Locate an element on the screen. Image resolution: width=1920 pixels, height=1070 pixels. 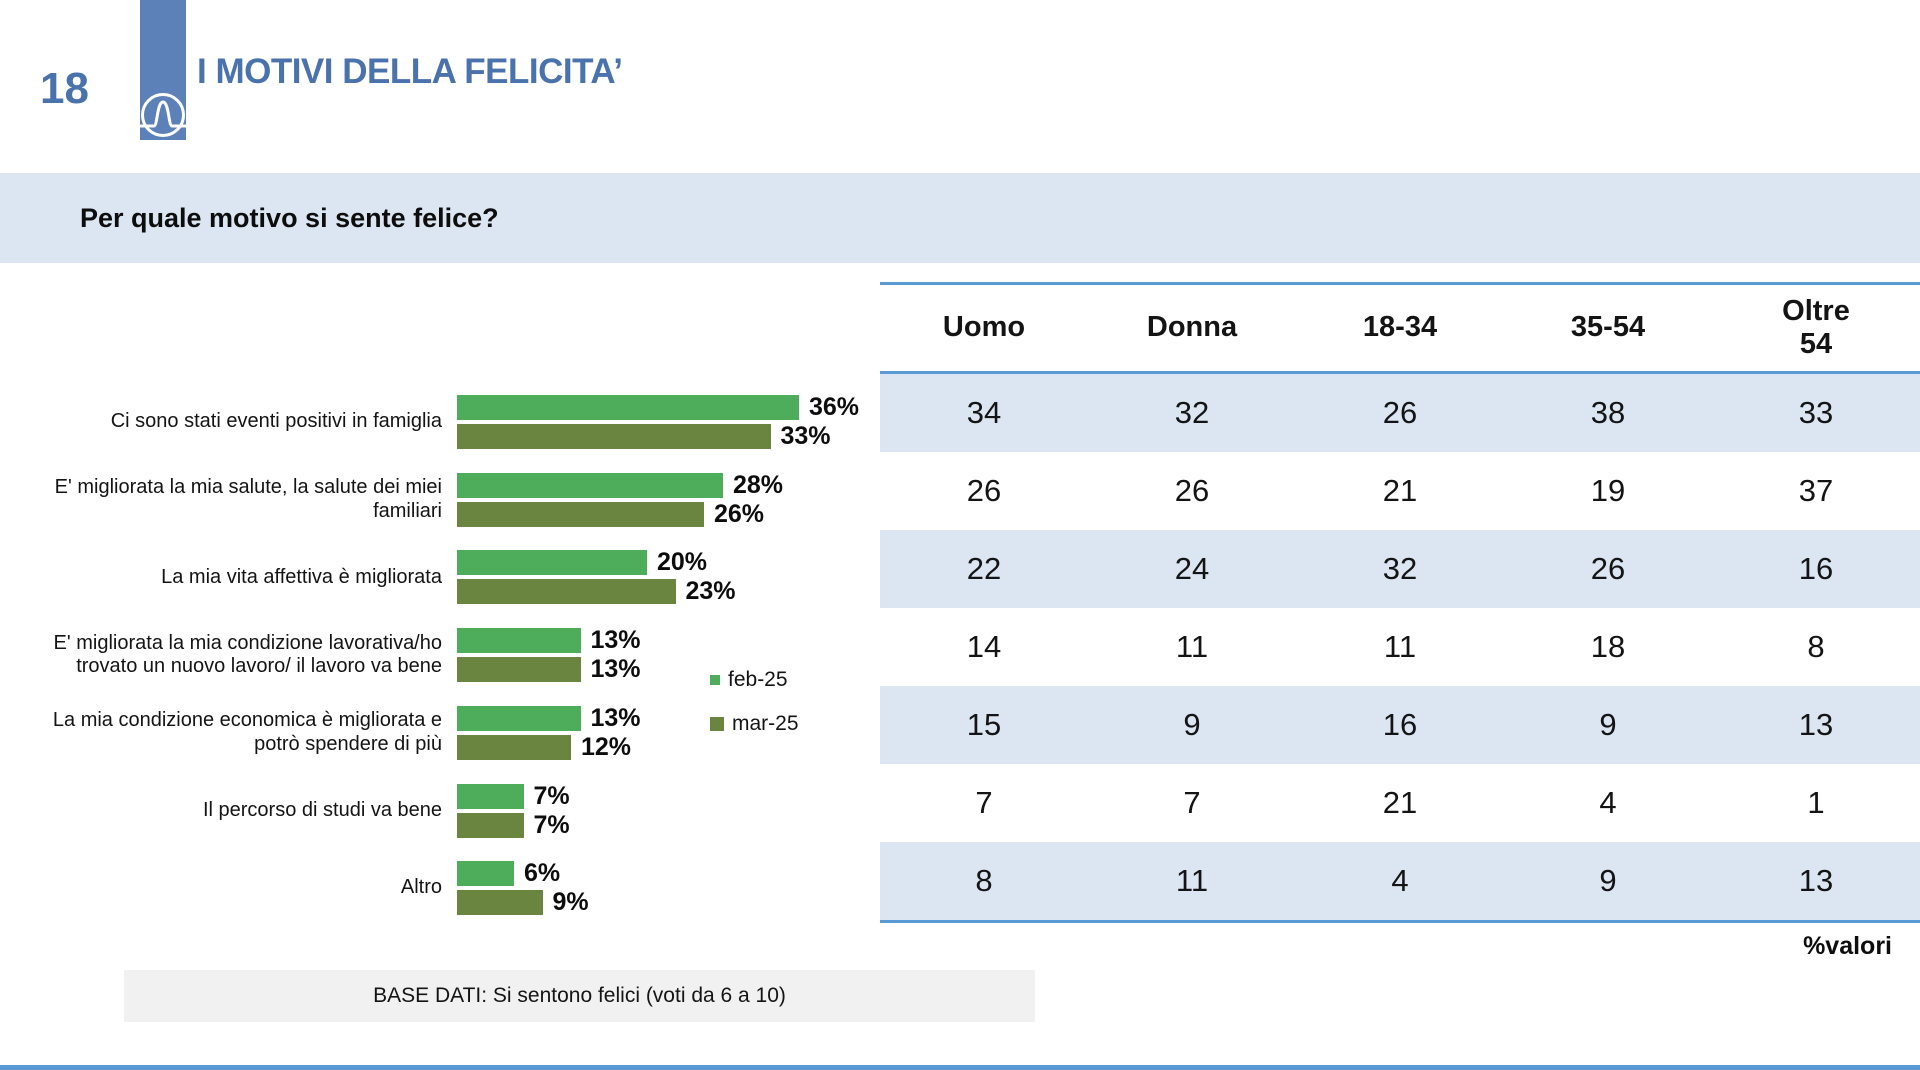
table-top-border is located at coordinates (1400, 283).